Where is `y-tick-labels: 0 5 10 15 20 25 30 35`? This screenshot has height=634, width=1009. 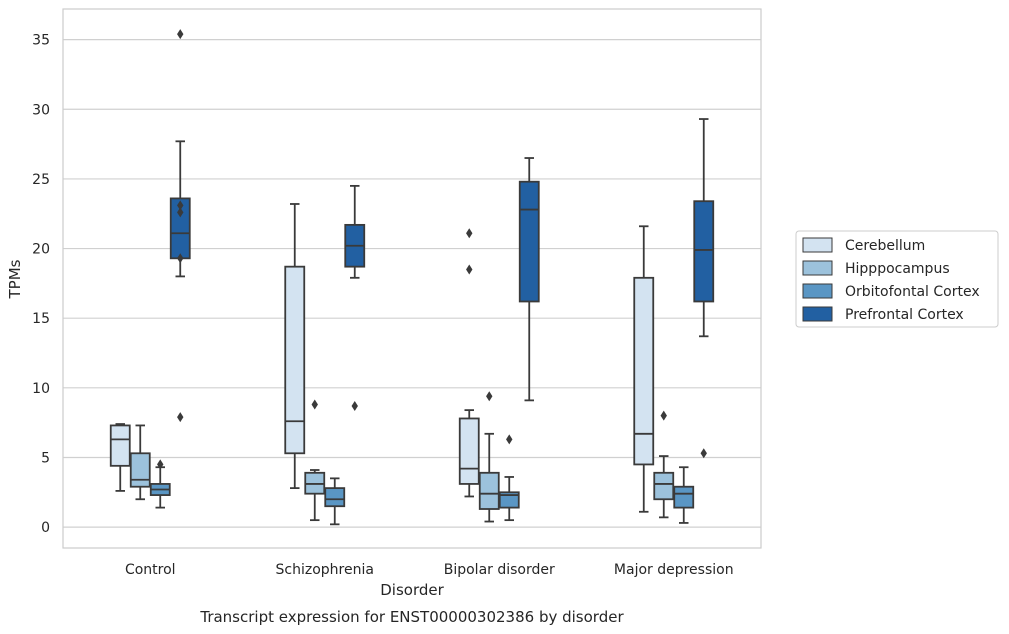 y-tick-labels: 0 5 10 15 20 25 30 35 is located at coordinates (41, 284).